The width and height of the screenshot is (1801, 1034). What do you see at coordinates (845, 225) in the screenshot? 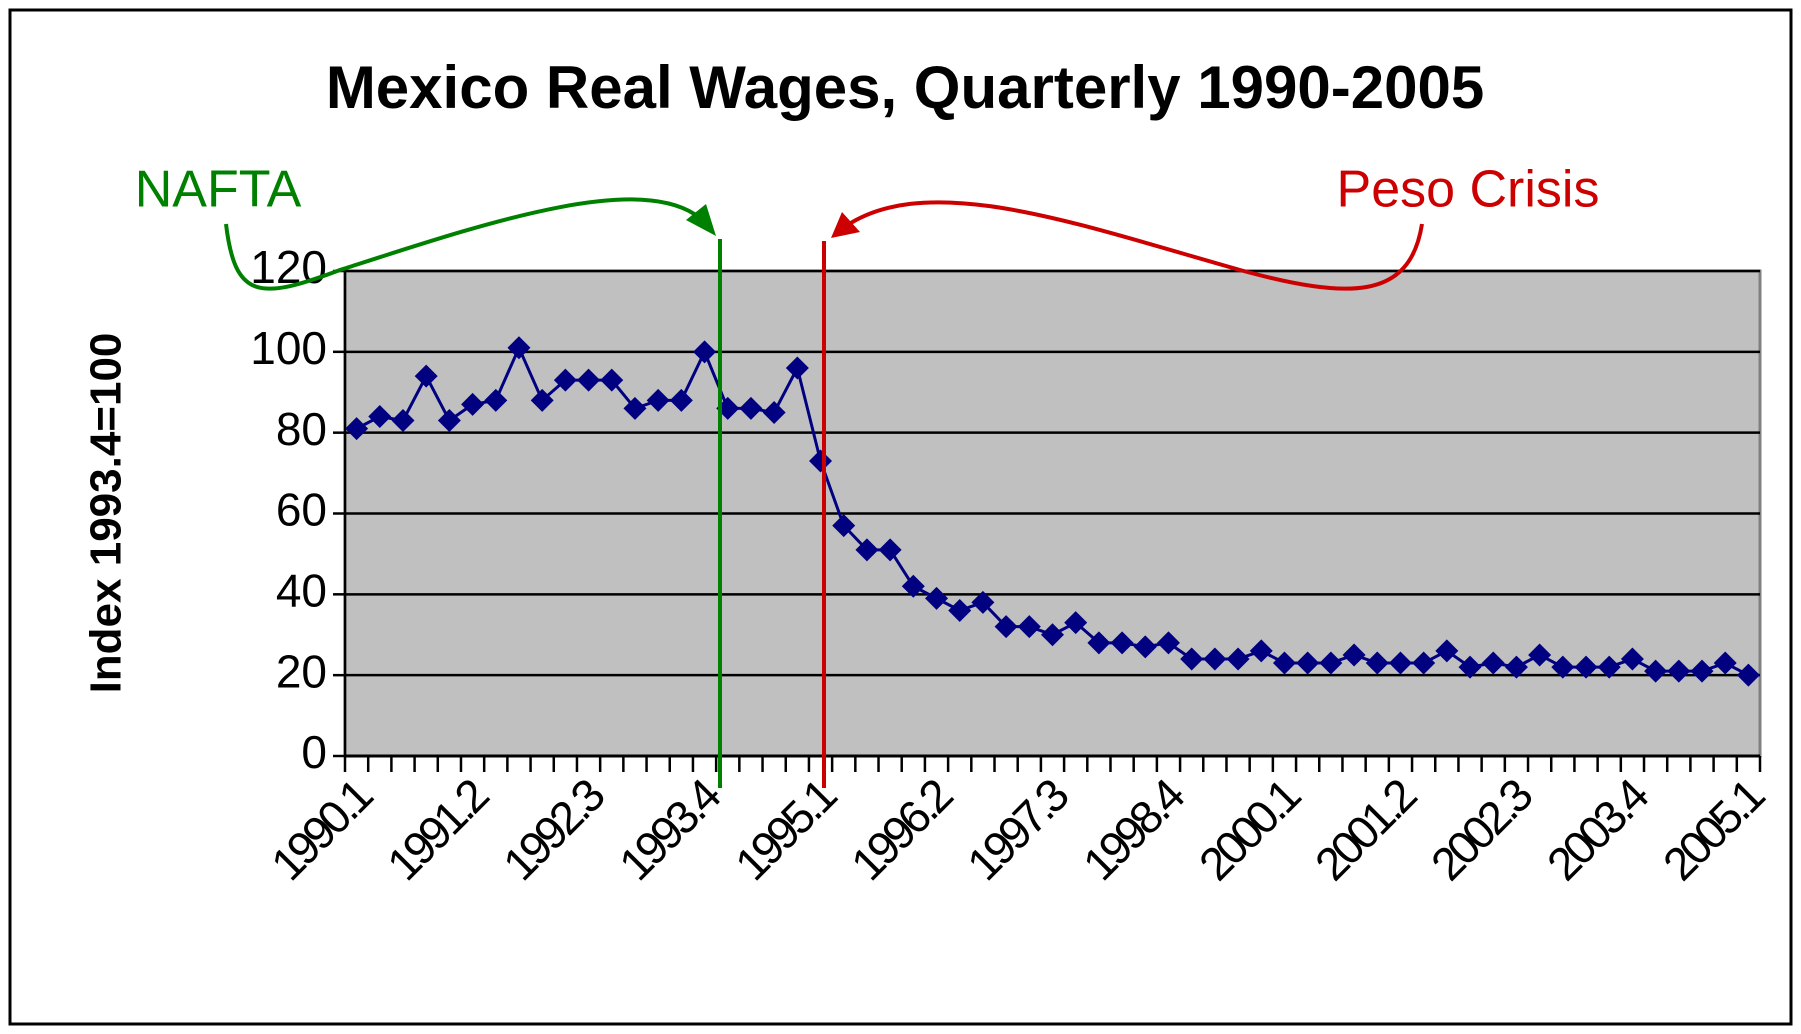
I see `peso-crisis-arrowhead` at bounding box center [845, 225].